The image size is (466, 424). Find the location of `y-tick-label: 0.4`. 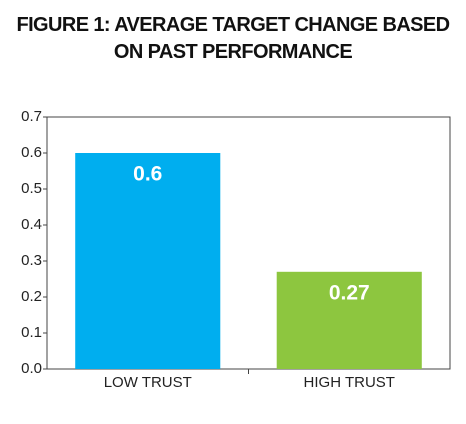

y-tick-label: 0.4 is located at coordinates (31, 224).